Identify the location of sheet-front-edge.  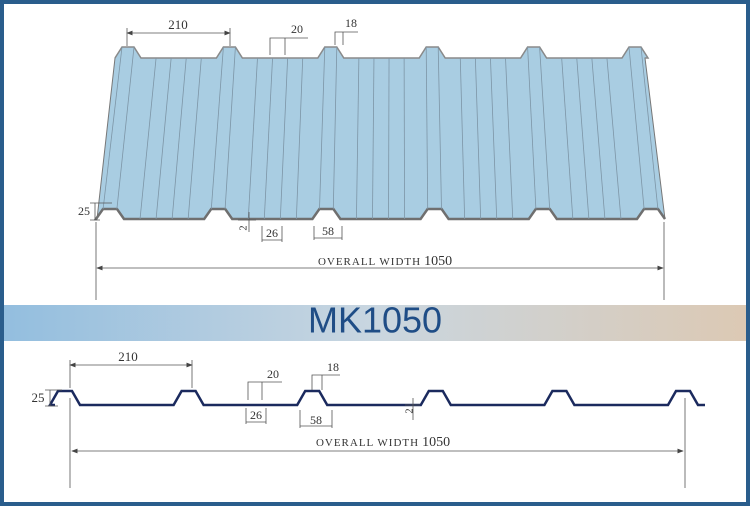
(380, 214).